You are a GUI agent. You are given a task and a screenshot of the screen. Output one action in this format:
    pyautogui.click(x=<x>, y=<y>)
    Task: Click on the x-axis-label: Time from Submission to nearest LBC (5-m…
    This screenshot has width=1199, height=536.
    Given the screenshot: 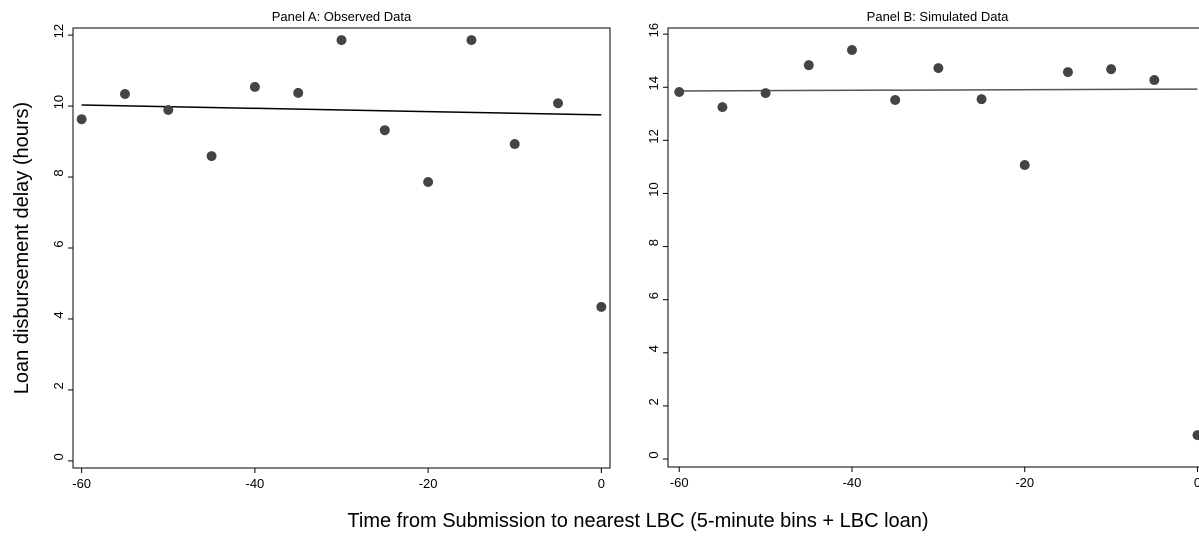 What is the action you would take?
    pyautogui.click(x=637, y=521)
    